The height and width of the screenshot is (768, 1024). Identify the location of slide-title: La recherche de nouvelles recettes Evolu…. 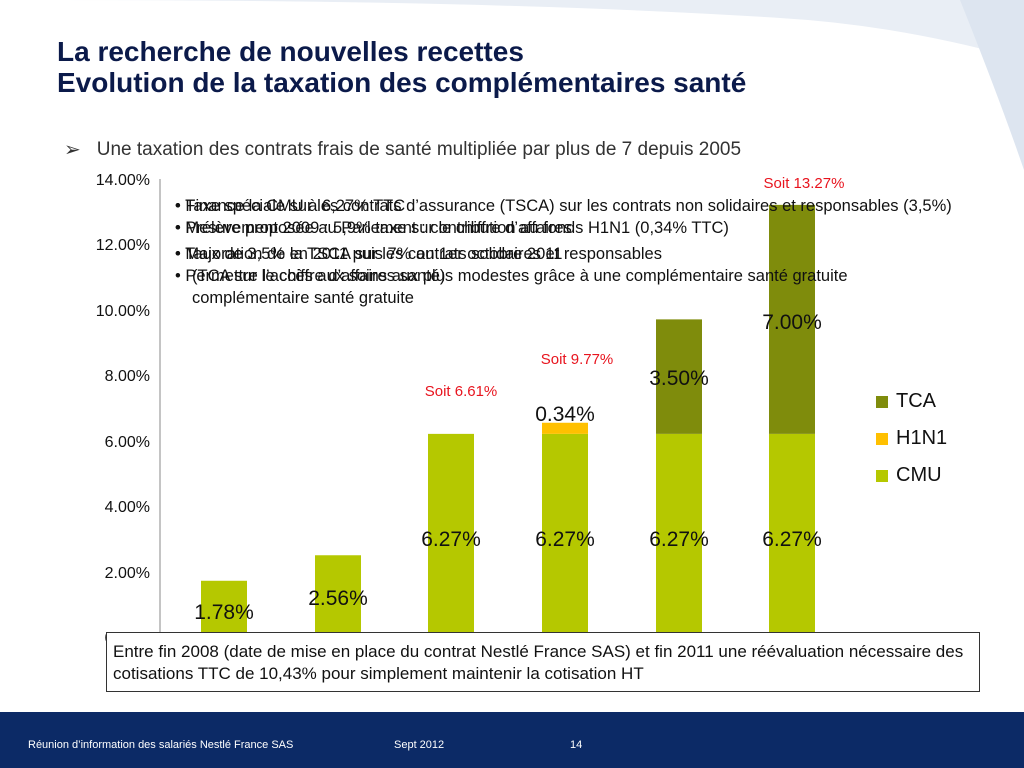
(401, 67).